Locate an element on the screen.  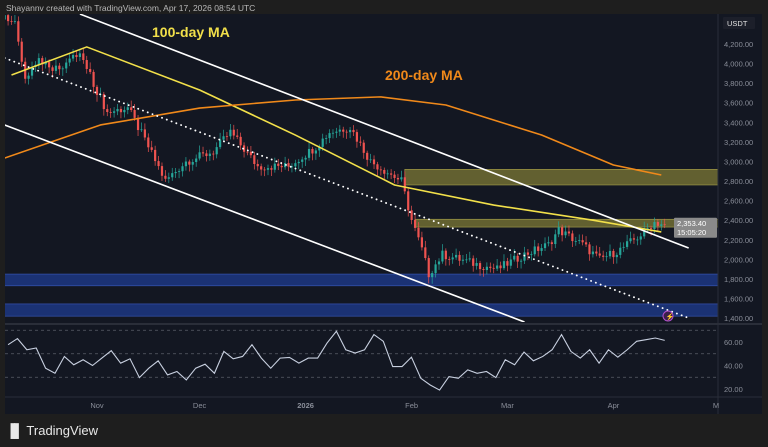
x-tick-label: Feb is located at coordinates (411, 405).